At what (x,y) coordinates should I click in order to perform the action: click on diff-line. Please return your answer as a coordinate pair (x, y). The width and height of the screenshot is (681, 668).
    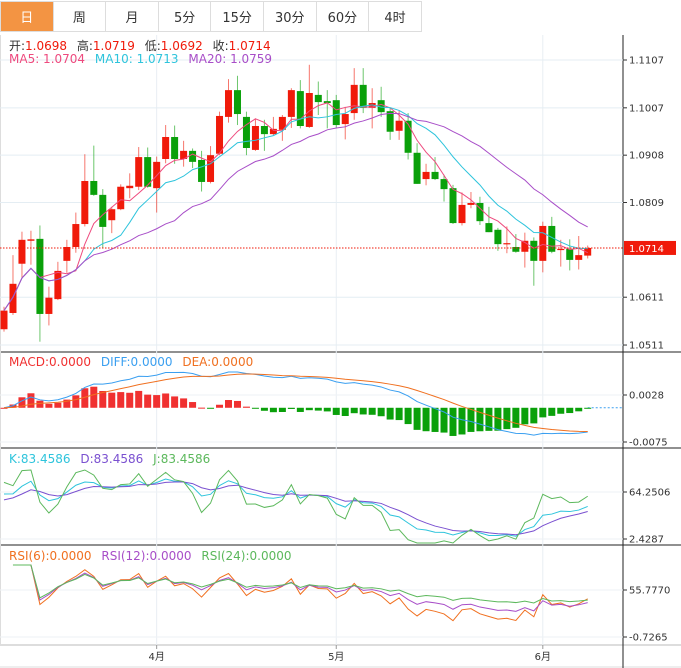
    Looking at the image, I should click on (295, 403).